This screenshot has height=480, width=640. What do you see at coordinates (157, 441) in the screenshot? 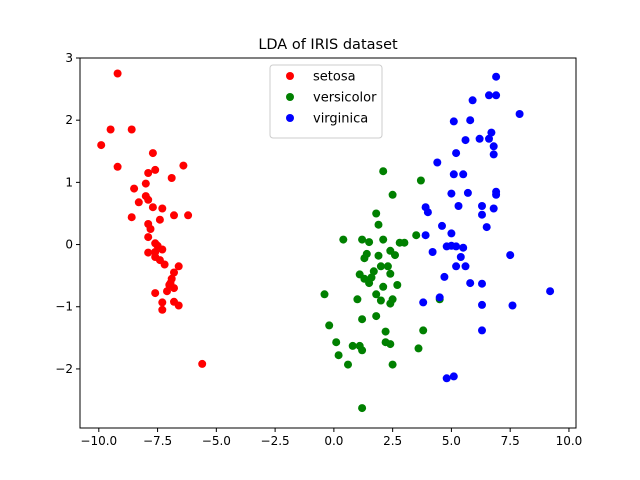
I see `x-tick-label: −7.5` at bounding box center [157, 441].